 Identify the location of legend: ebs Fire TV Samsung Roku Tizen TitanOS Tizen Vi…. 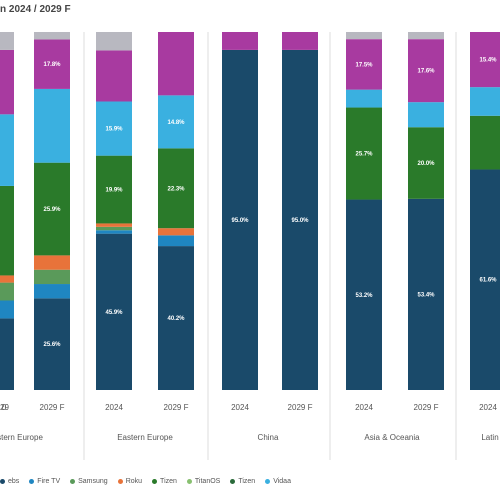
(250, 481).